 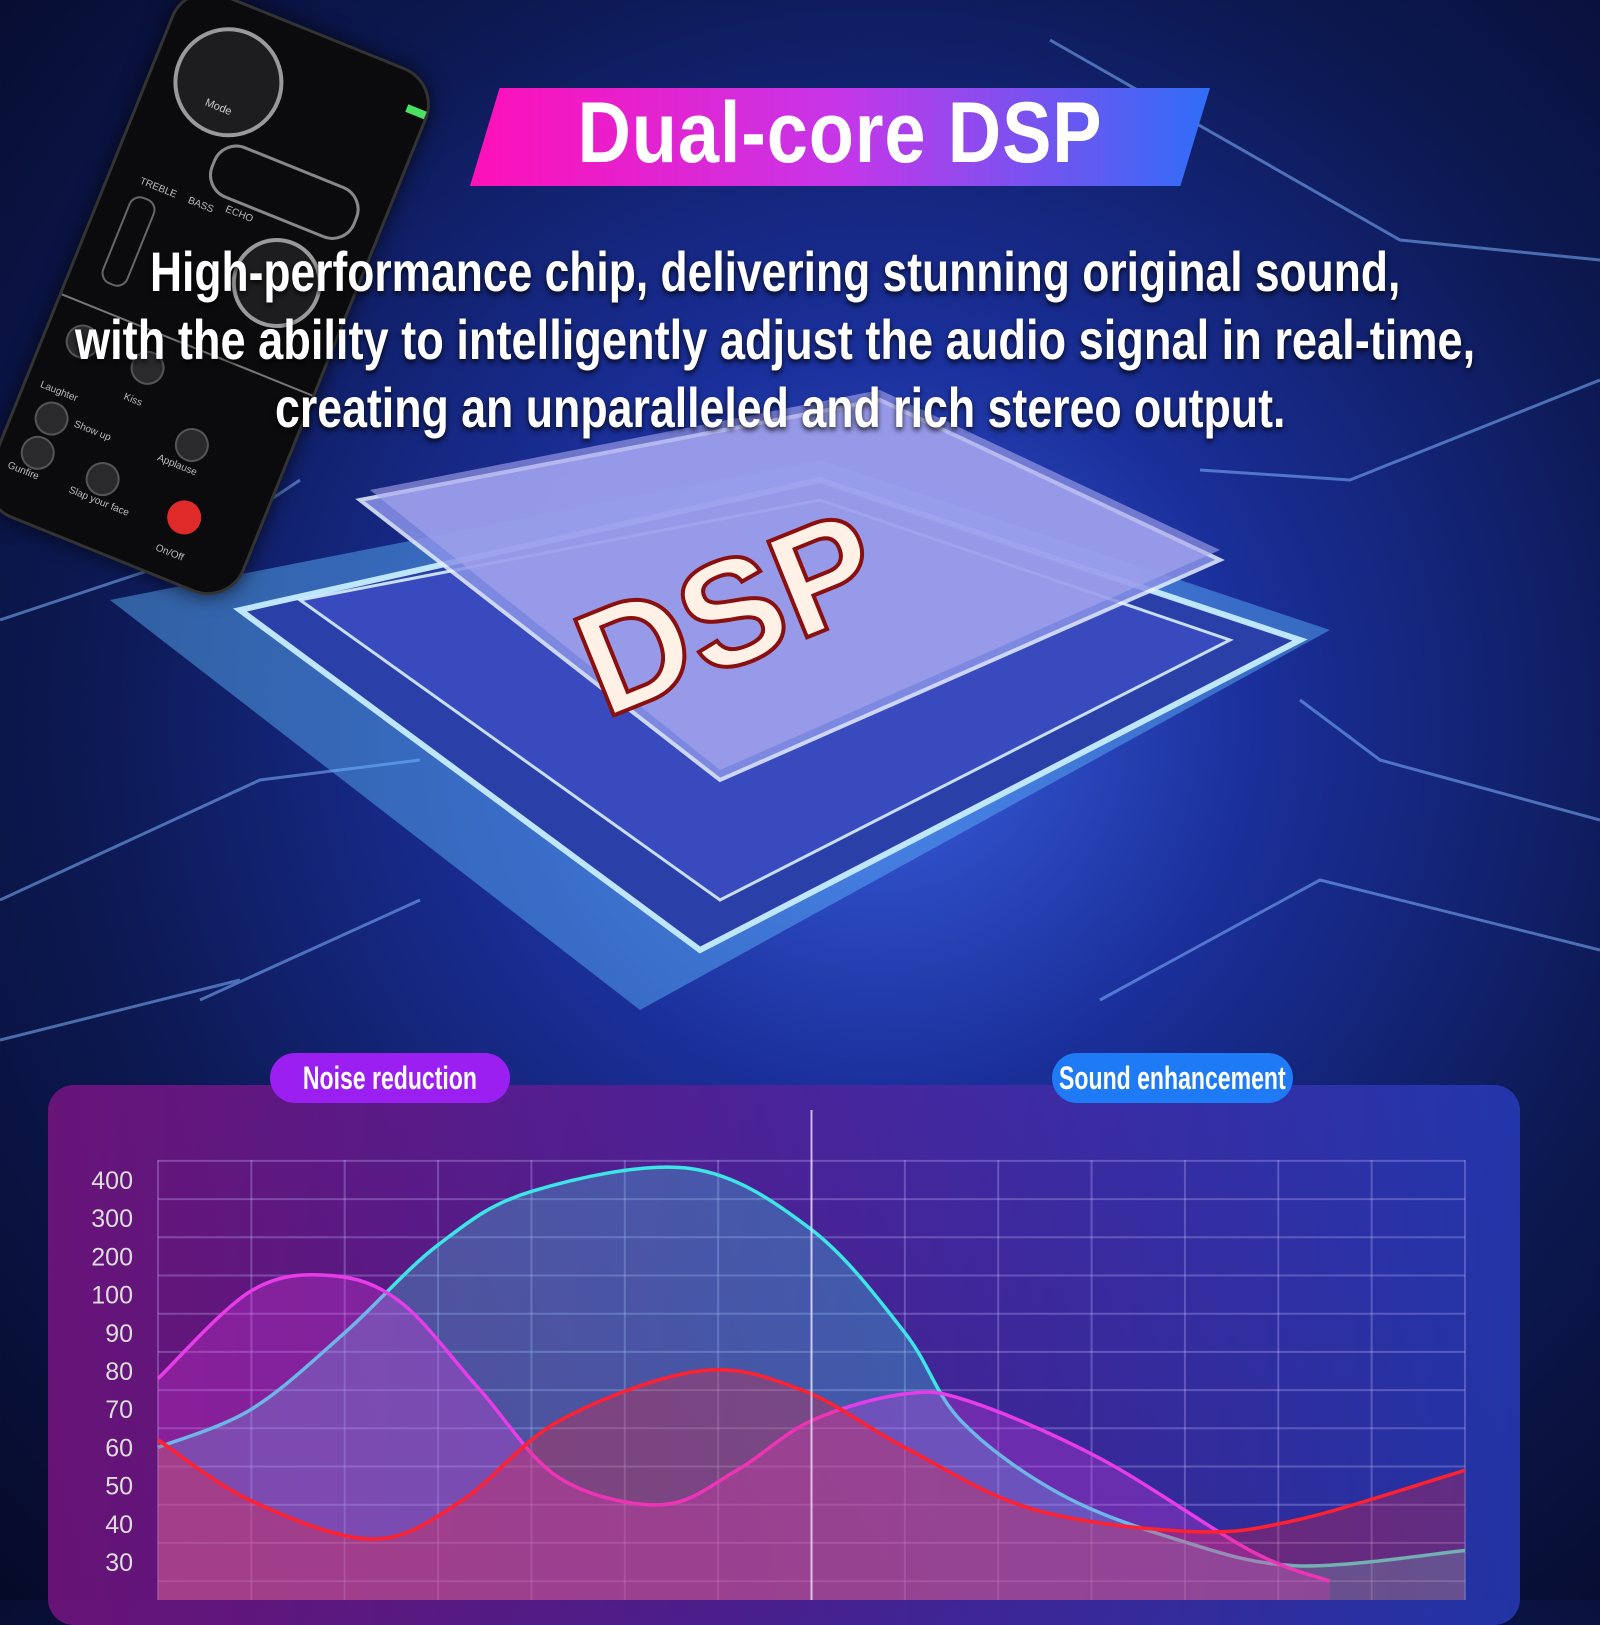 What do you see at coordinates (119, 1525) in the screenshot?
I see `y-tick-label: 40` at bounding box center [119, 1525].